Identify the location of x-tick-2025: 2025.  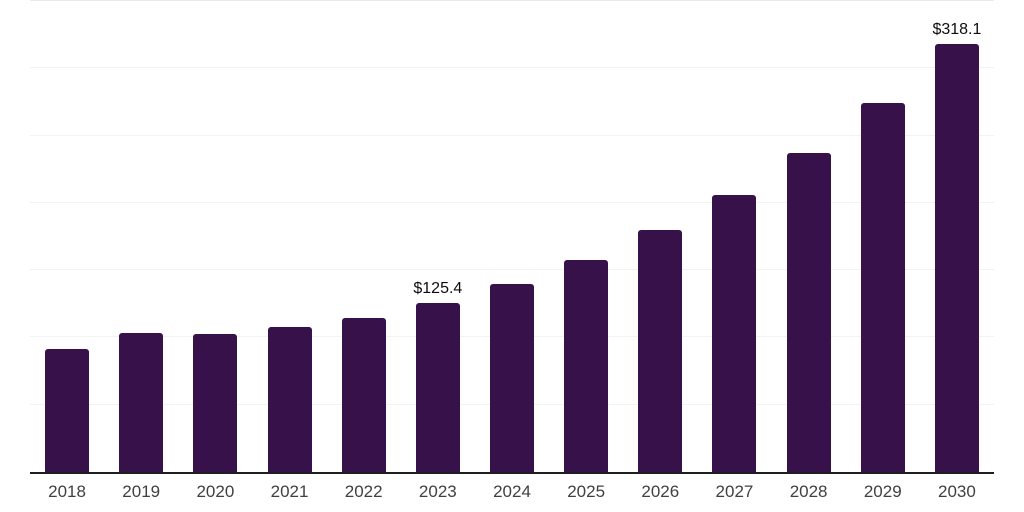
(586, 491).